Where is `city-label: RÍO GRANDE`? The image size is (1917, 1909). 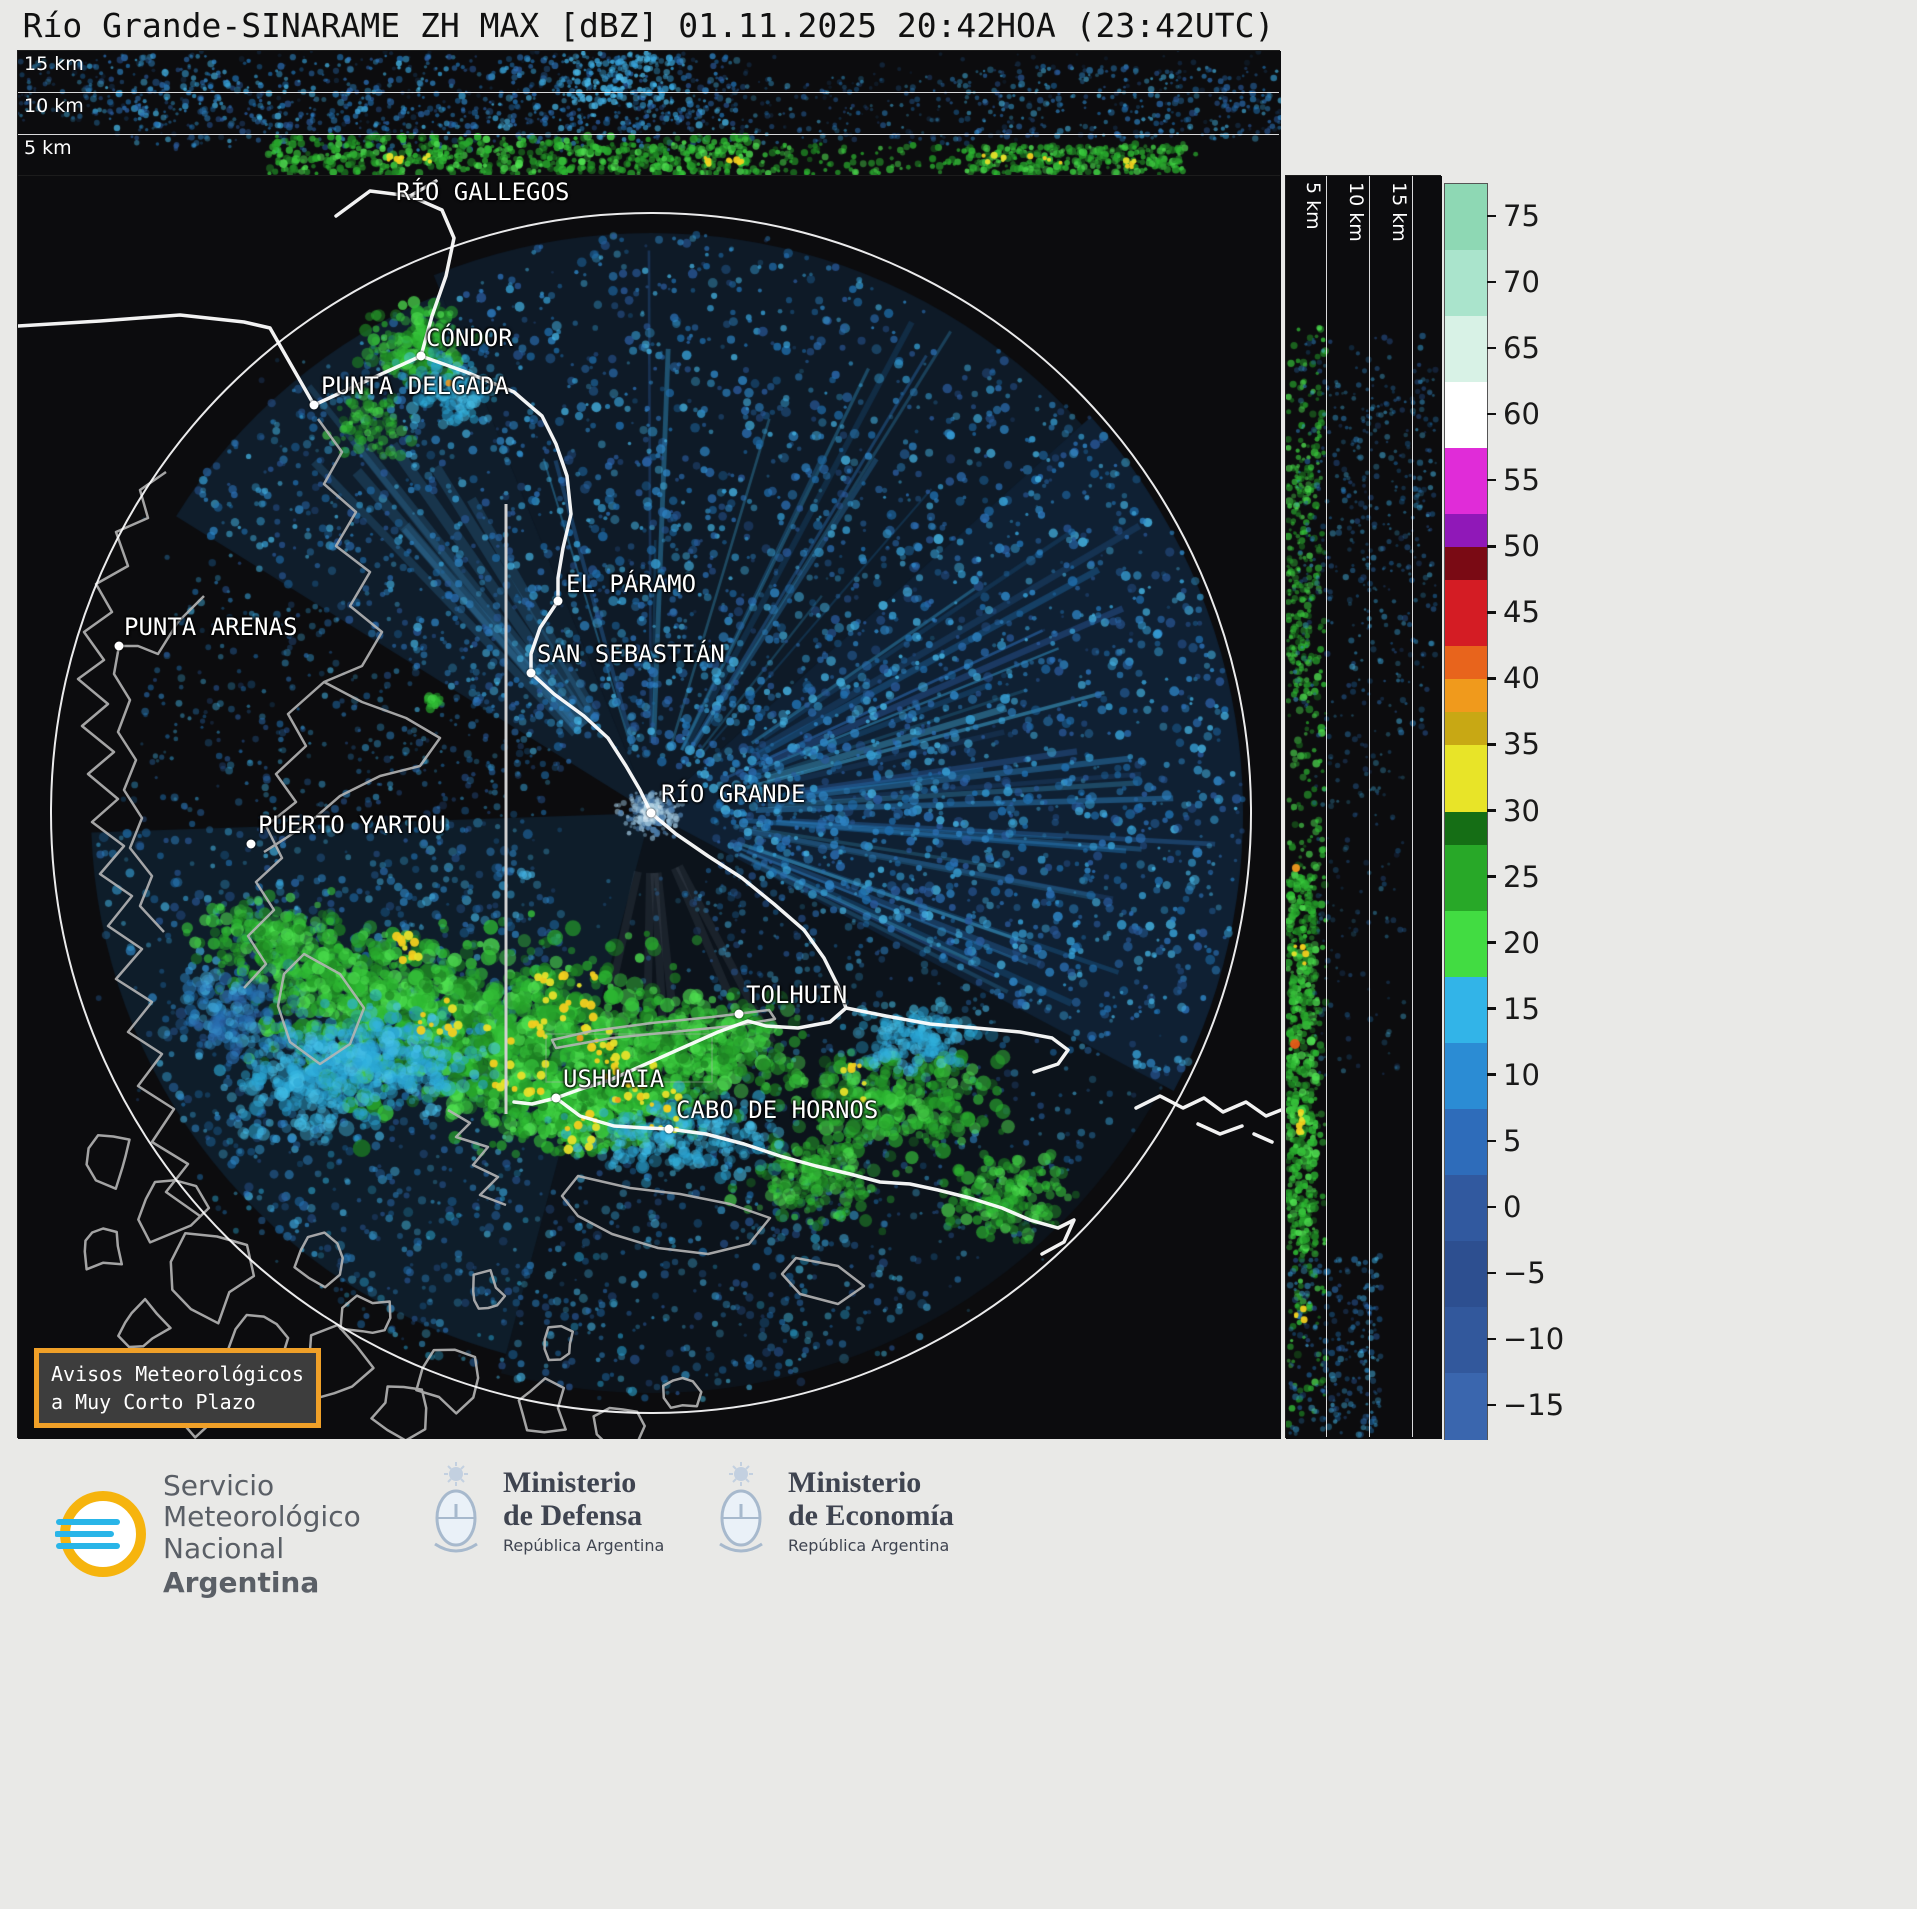 city-label: RÍO GRANDE is located at coordinates (733, 794).